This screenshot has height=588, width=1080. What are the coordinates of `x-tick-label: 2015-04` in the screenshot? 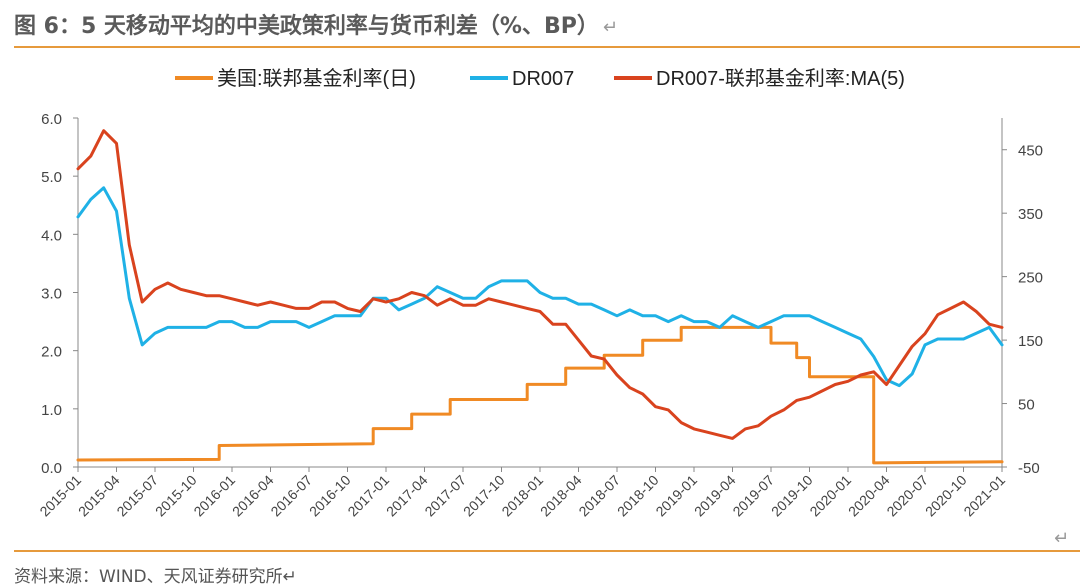 It's located at (99, 496).